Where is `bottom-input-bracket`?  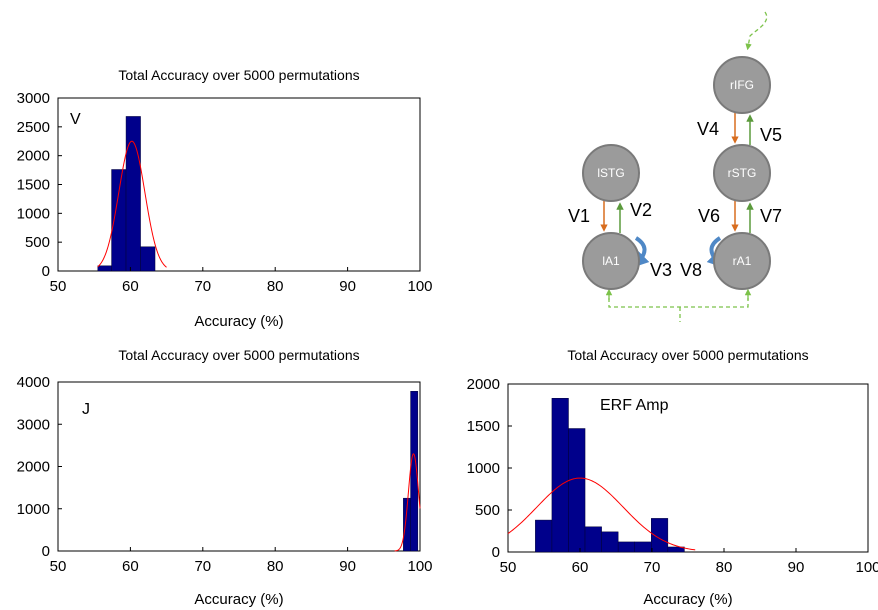
bottom-input-bracket is located at coordinates (678, 303).